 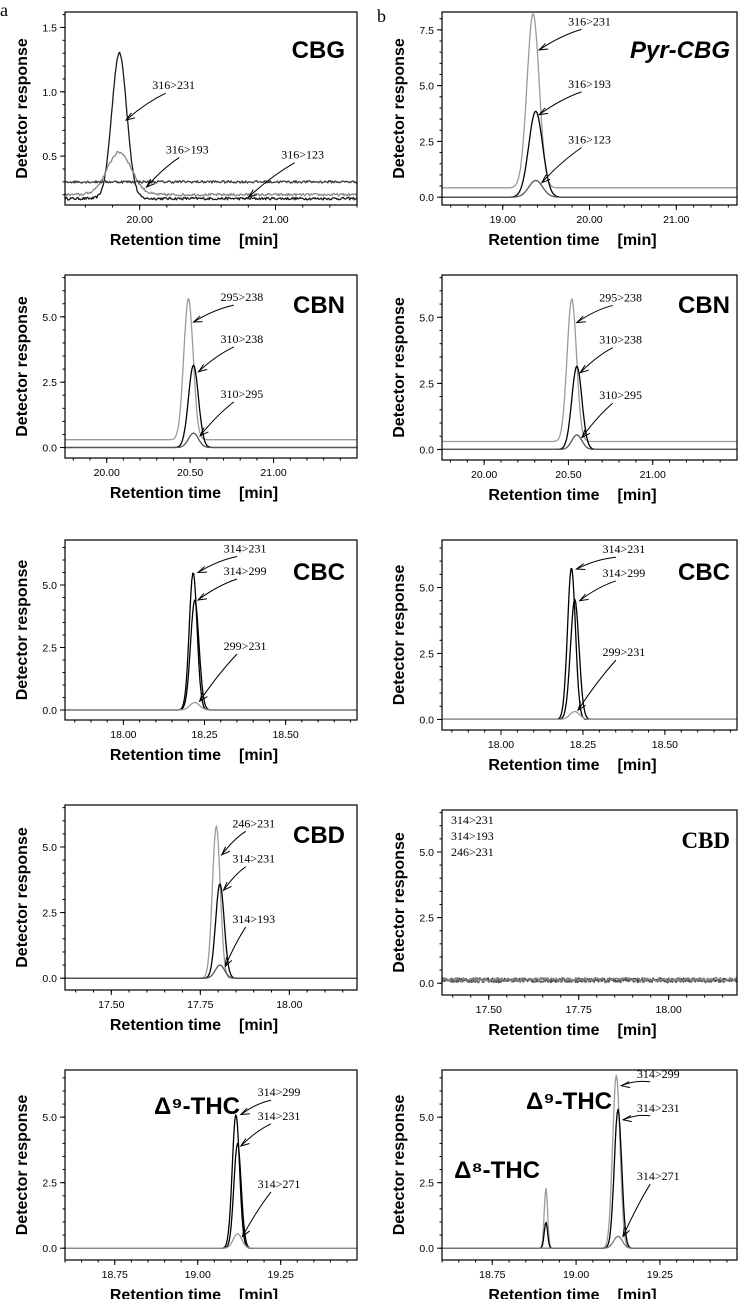 I want to click on panel-letter-a: a, so click(x=4, y=10).